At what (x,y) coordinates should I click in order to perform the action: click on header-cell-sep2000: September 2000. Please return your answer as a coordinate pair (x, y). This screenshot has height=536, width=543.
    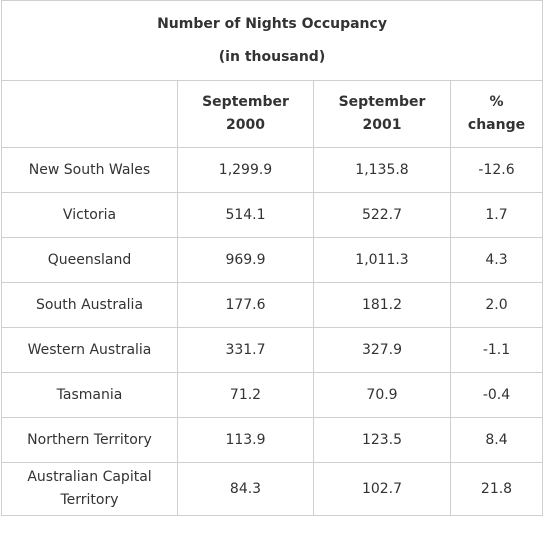
    Looking at the image, I should click on (245, 114).